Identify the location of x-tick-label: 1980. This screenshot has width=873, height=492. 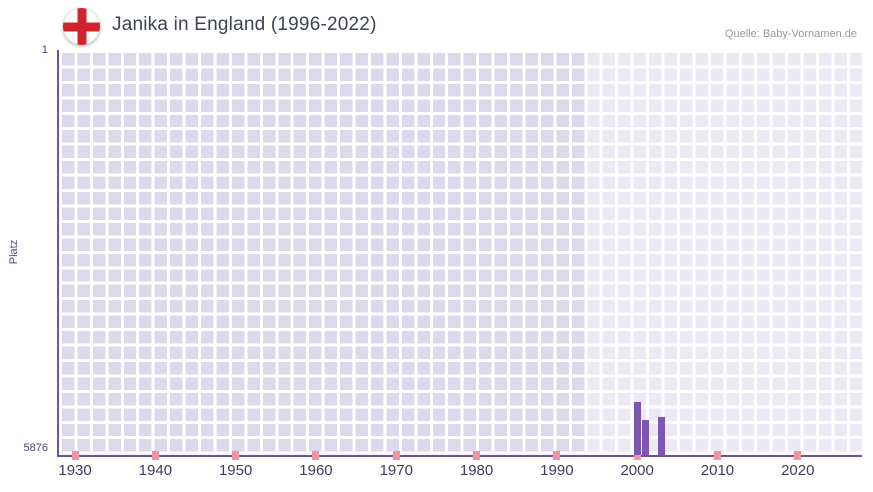
(476, 470).